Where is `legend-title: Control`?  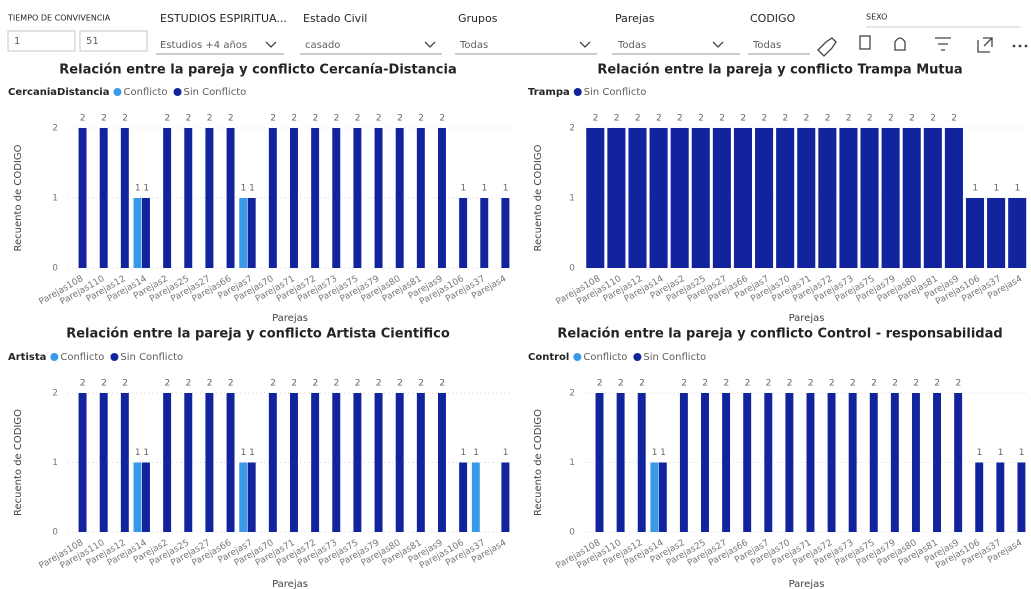
legend-title: Control is located at coordinates (548, 357).